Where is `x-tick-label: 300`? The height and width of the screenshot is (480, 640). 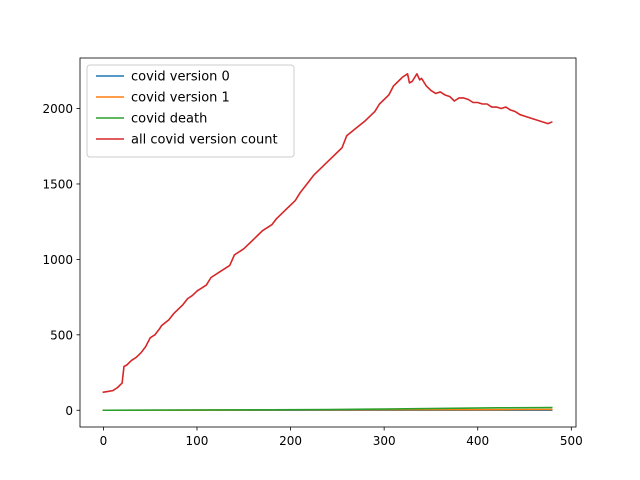 x-tick-label: 300 is located at coordinates (384, 441).